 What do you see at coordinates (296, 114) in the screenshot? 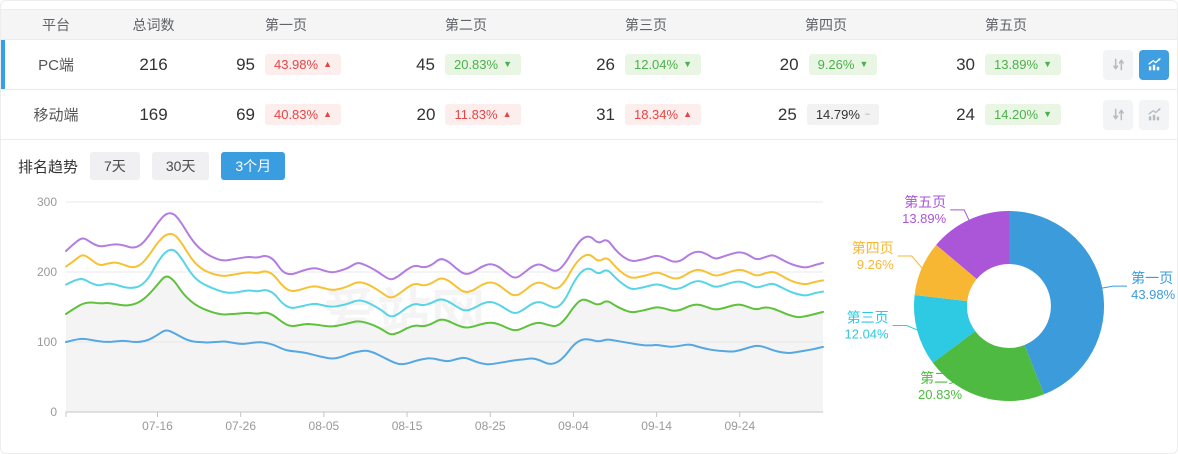
I see `change-pct: 40.83%` at bounding box center [296, 114].